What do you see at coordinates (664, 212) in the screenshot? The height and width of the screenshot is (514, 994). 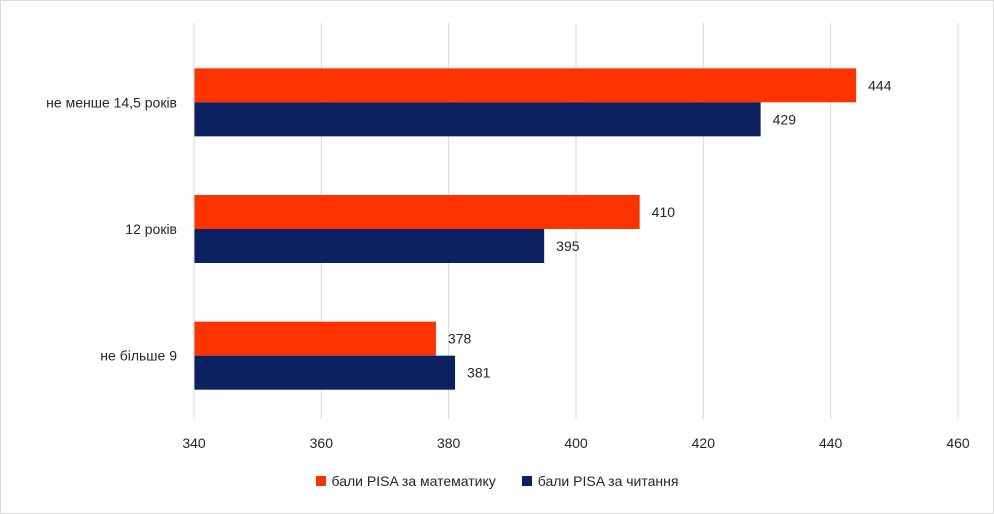 I see `data-label: 410` at bounding box center [664, 212].